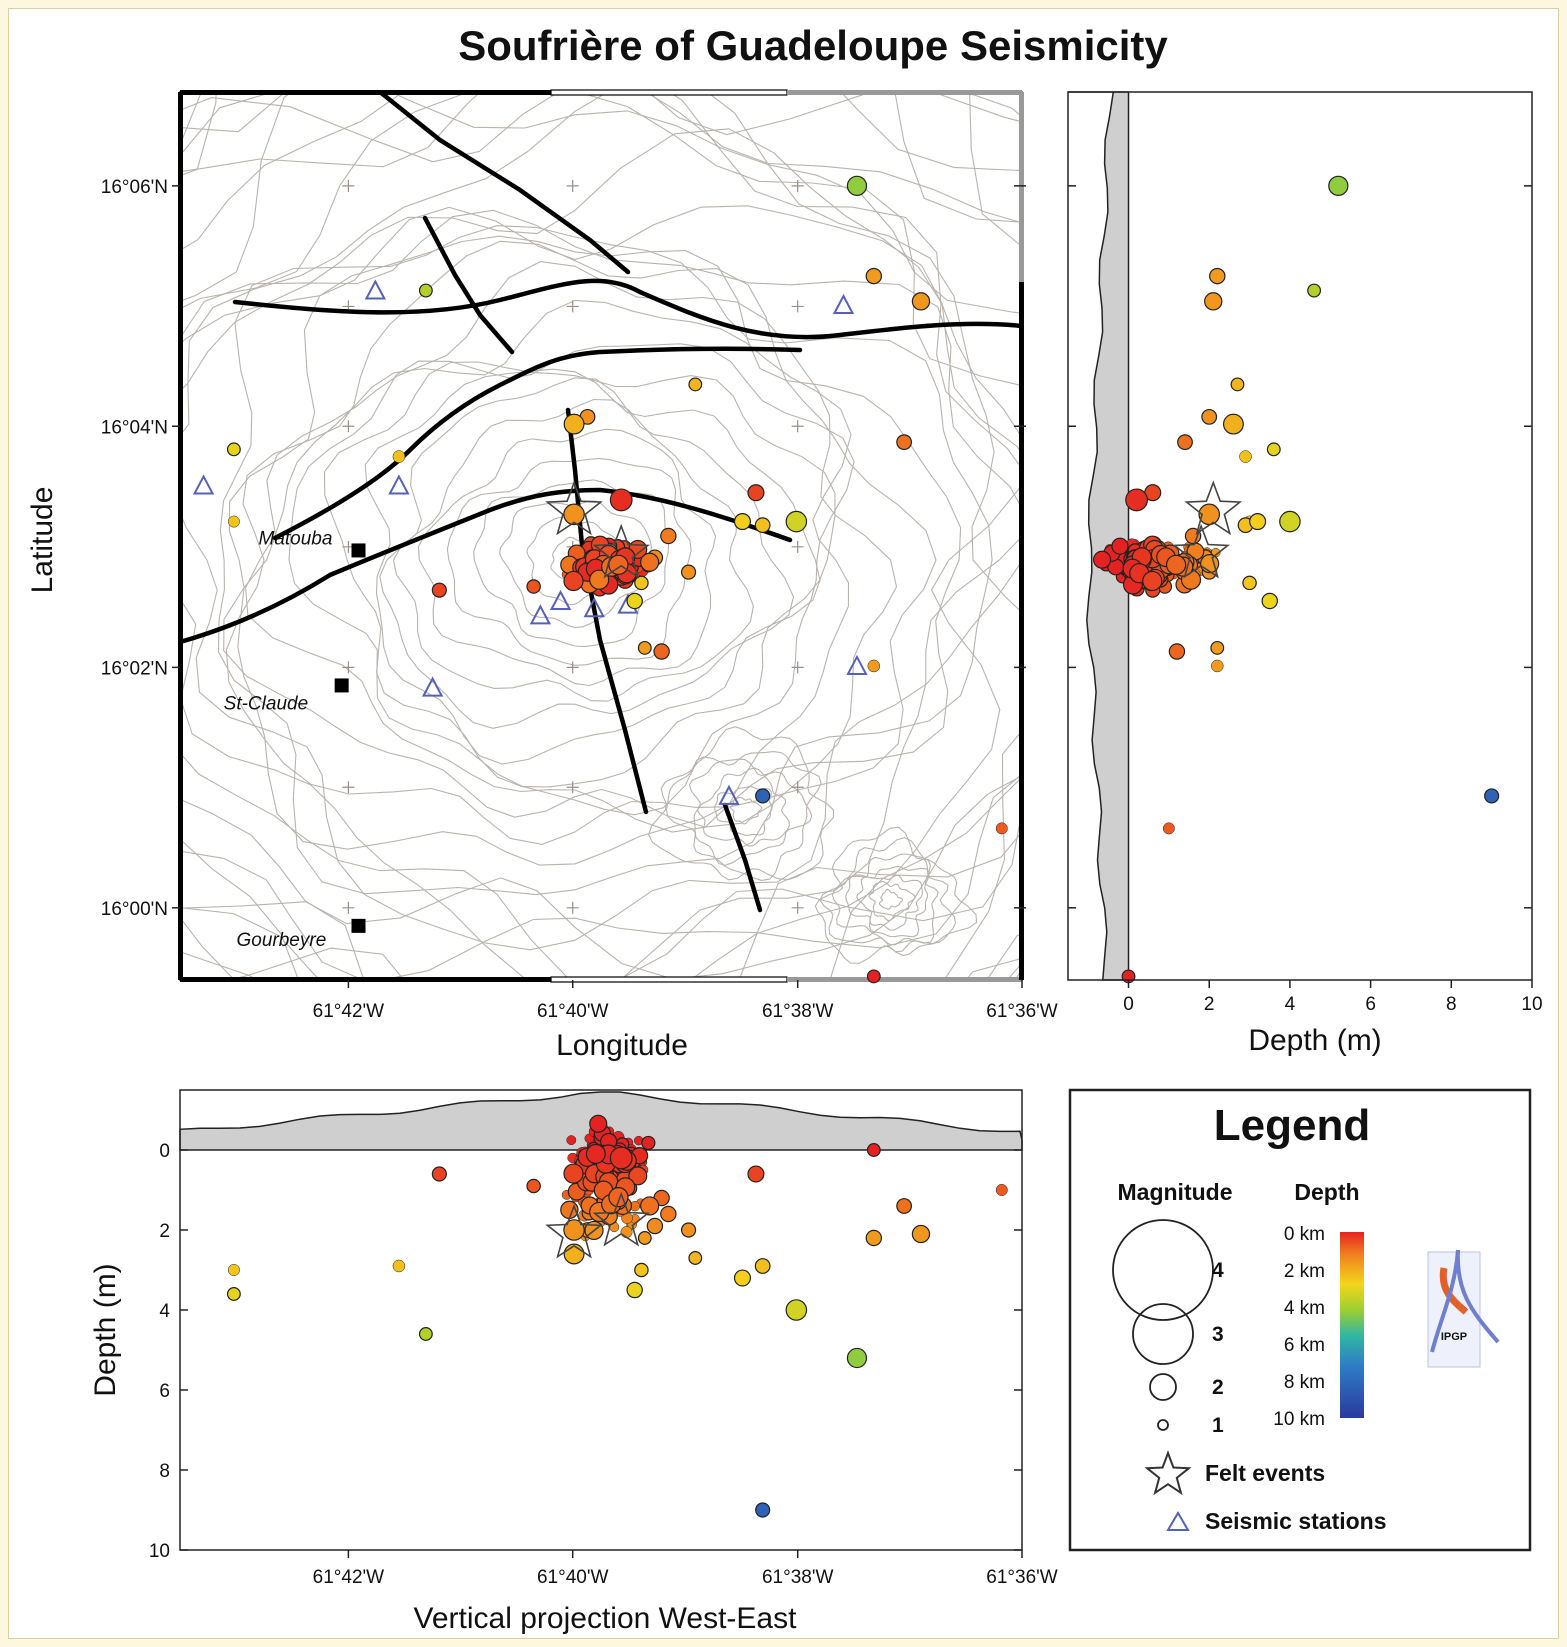 The width and height of the screenshot is (1567, 1647). What do you see at coordinates (1352, 1325) in the screenshot?
I see `legend-depth-colorbar` at bounding box center [1352, 1325].